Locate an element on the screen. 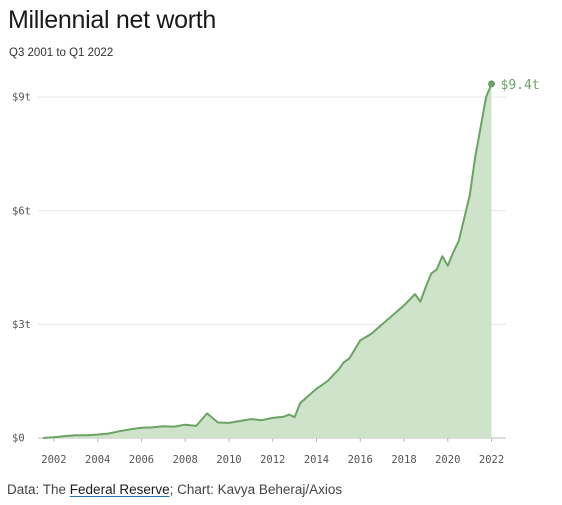  end-point-marker is located at coordinates (492, 84).